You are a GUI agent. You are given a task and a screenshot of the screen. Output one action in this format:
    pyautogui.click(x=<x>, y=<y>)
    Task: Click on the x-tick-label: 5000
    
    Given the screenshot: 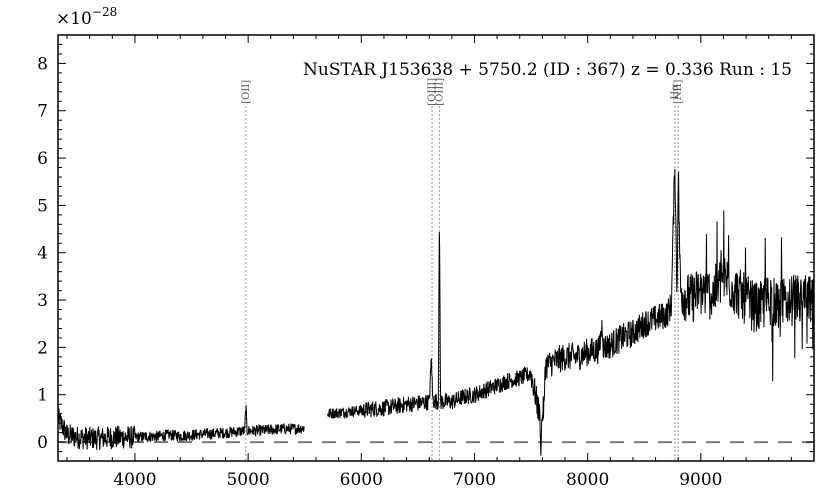 What is the action you would take?
    pyautogui.click(x=247, y=480)
    